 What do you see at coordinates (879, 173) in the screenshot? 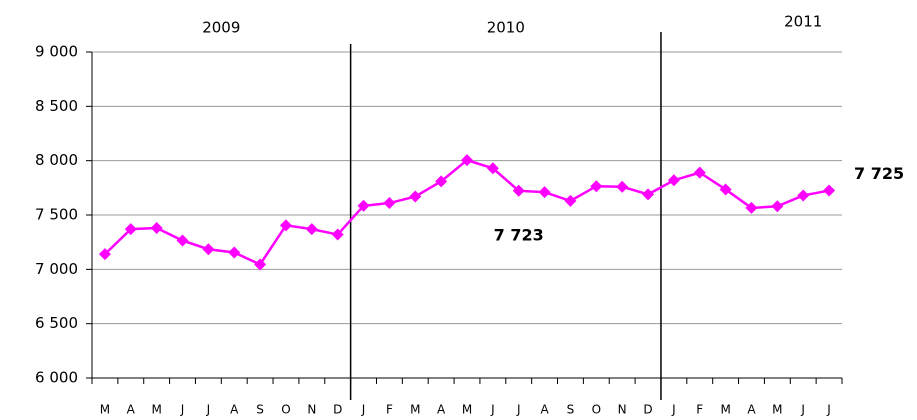
I see `data-label: 7 725` at bounding box center [879, 173].